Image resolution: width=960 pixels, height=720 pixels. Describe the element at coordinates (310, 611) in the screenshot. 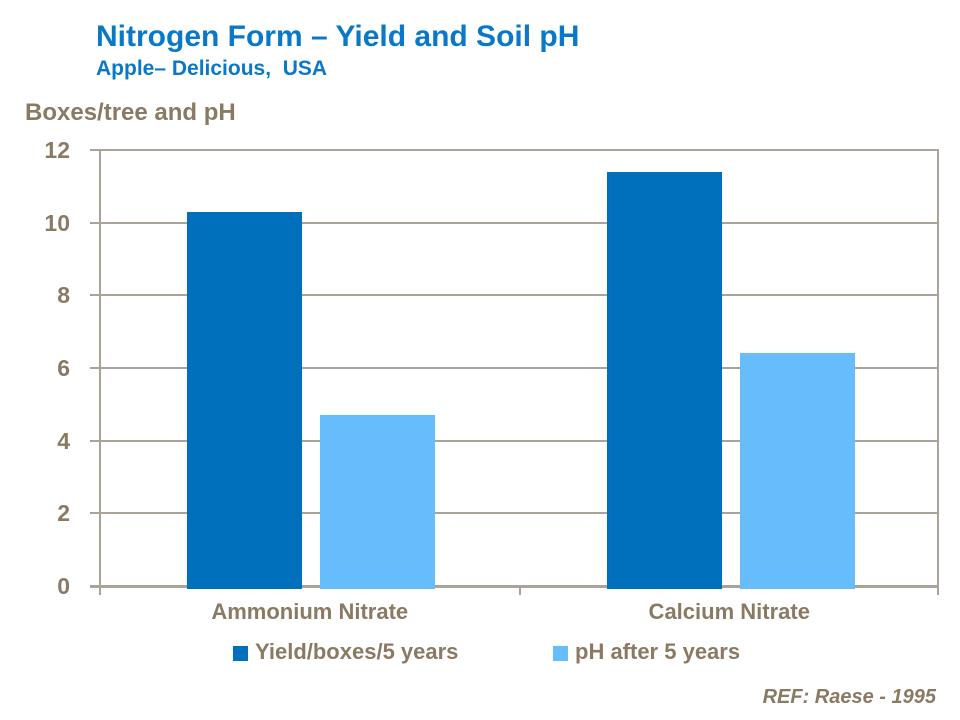

I see `x-category-label: Ammonium Nitrate` at that location.